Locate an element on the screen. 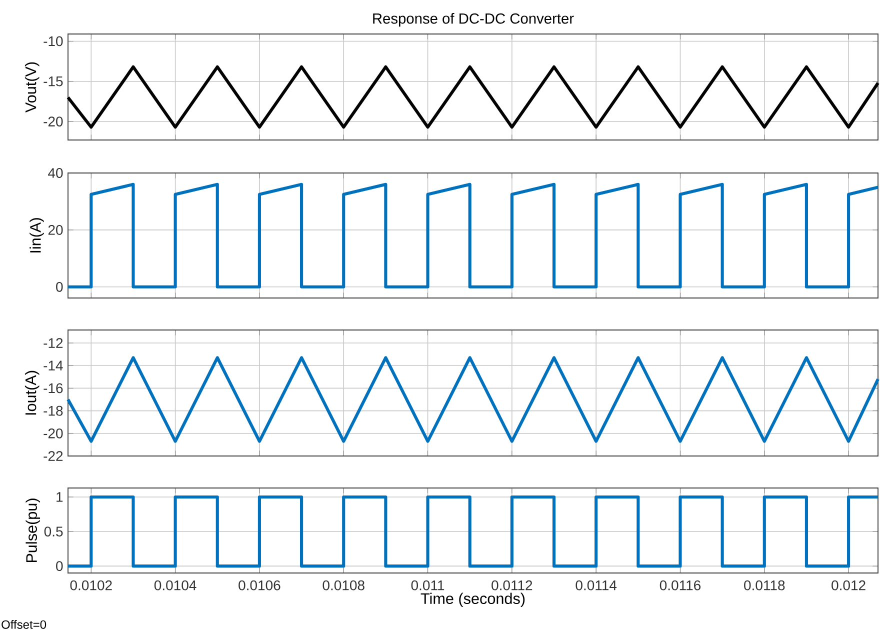  y-tick-label: -15 is located at coordinates (53, 81).